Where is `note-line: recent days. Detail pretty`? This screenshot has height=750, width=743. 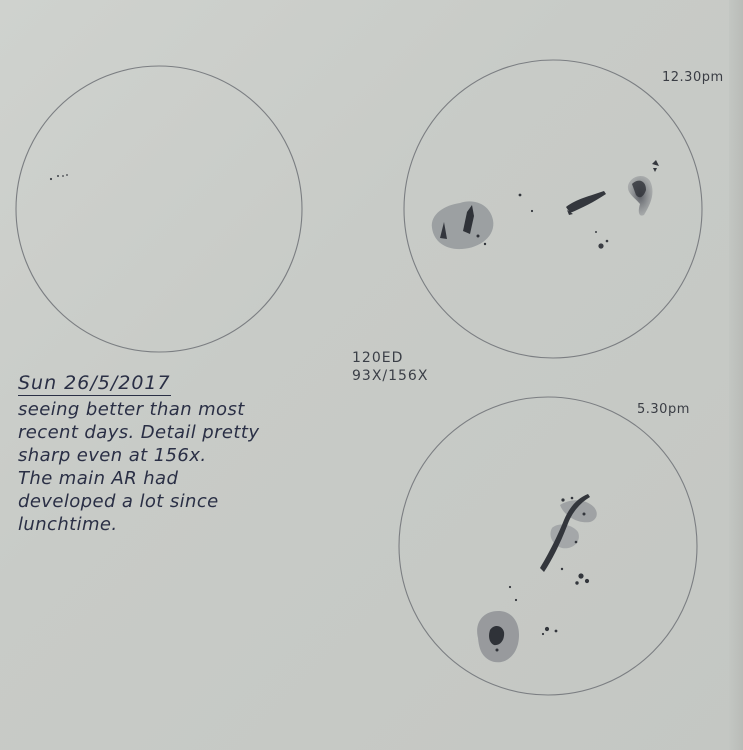 note-line: recent days. Detail pretty is located at coordinates (139, 432).